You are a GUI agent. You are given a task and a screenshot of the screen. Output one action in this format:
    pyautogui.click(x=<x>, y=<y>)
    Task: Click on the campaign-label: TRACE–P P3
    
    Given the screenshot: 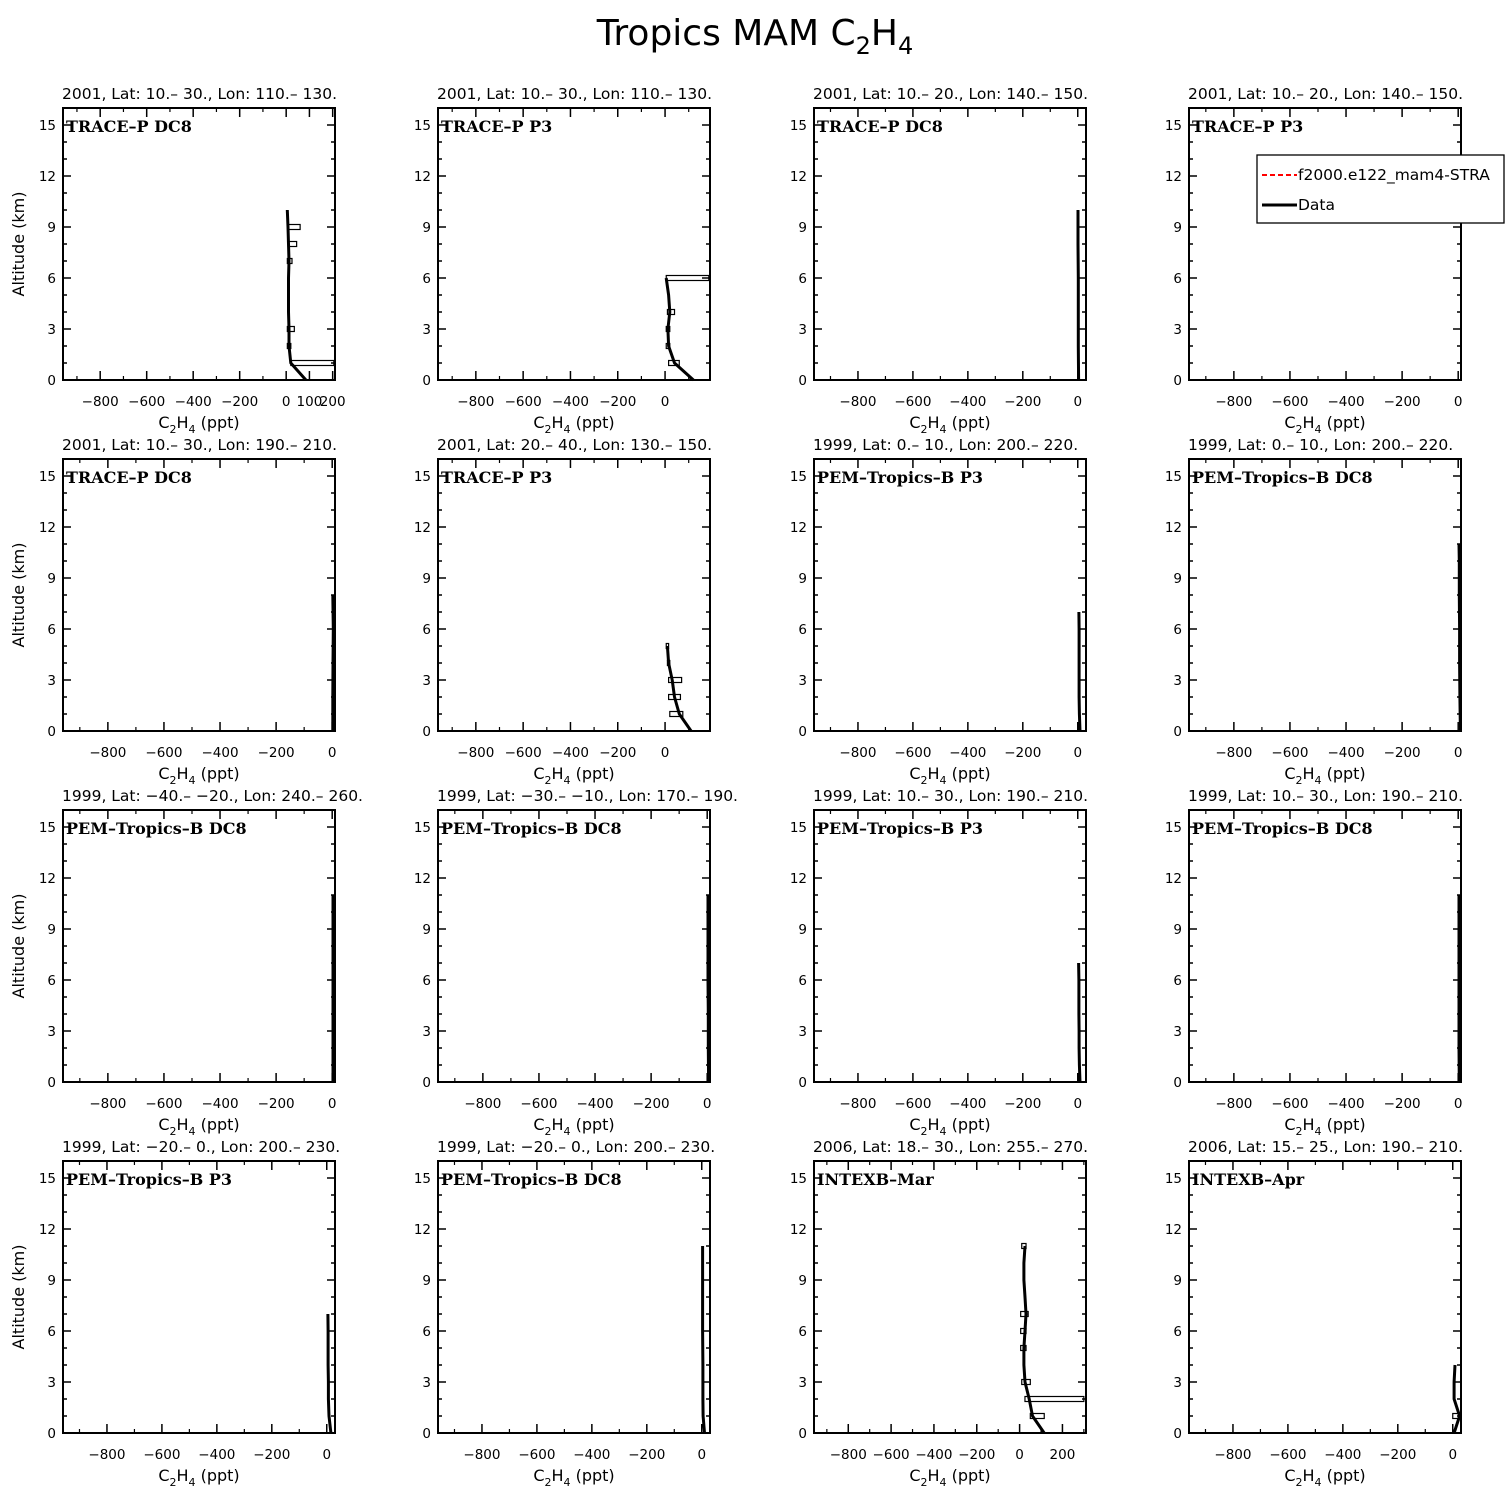 What is the action you would take?
    pyautogui.click(x=496, y=126)
    